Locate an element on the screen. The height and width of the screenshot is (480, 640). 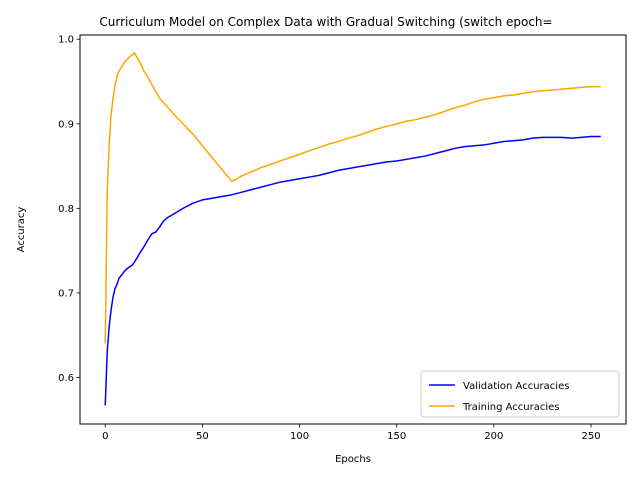
y-tick-label: 0.8 is located at coordinates (66, 209).